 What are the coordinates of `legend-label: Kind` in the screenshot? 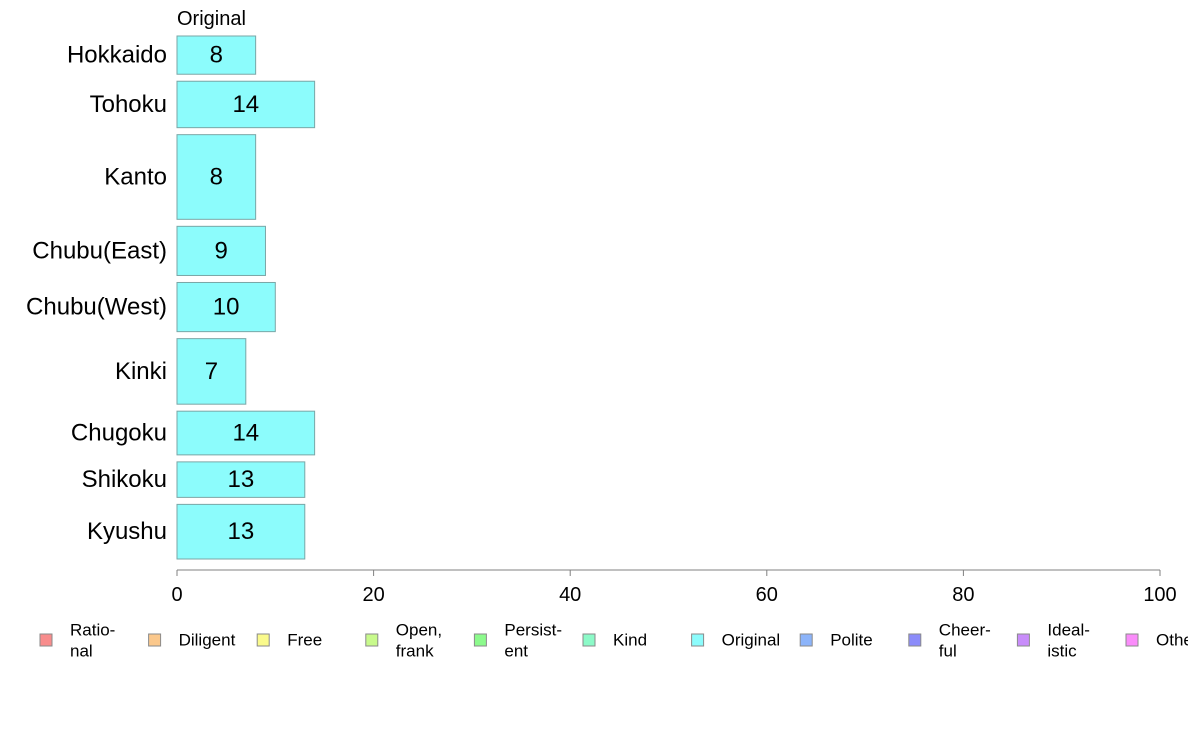 It's located at (630, 640).